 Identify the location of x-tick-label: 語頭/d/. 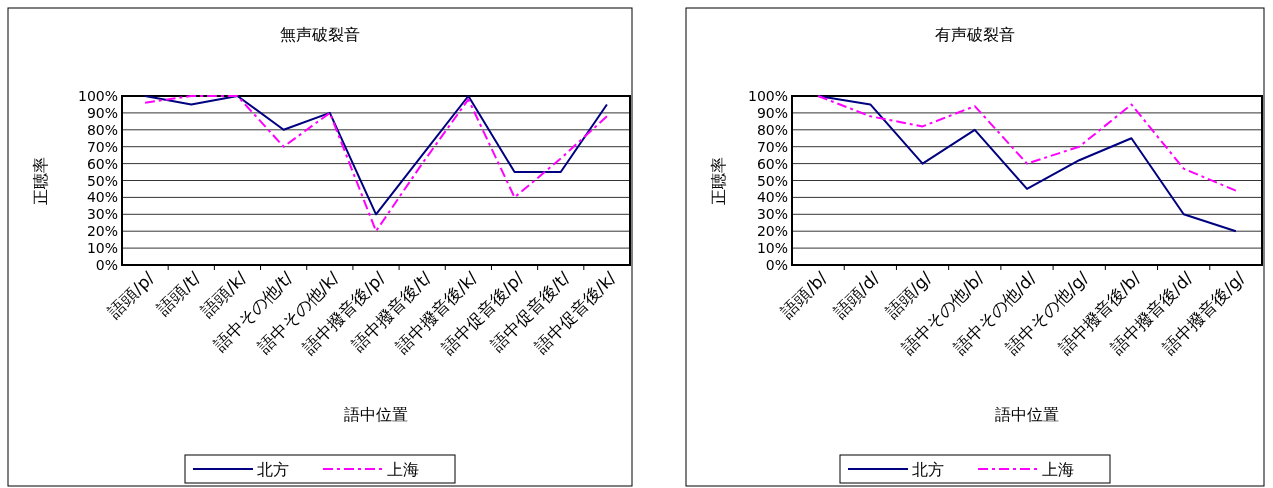
(856, 294).